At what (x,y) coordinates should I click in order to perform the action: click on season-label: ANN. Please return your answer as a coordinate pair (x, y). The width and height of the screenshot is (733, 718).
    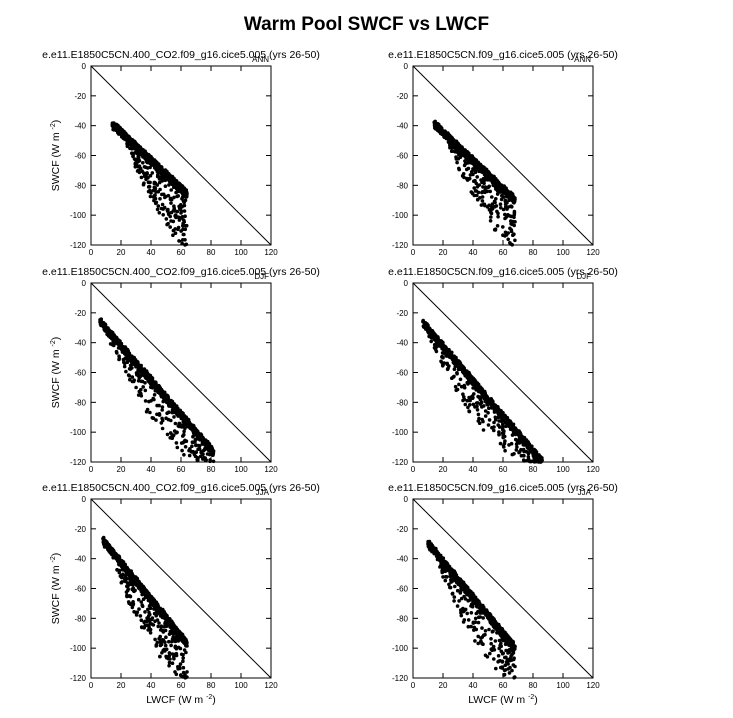
    Looking at the image, I should click on (260, 59).